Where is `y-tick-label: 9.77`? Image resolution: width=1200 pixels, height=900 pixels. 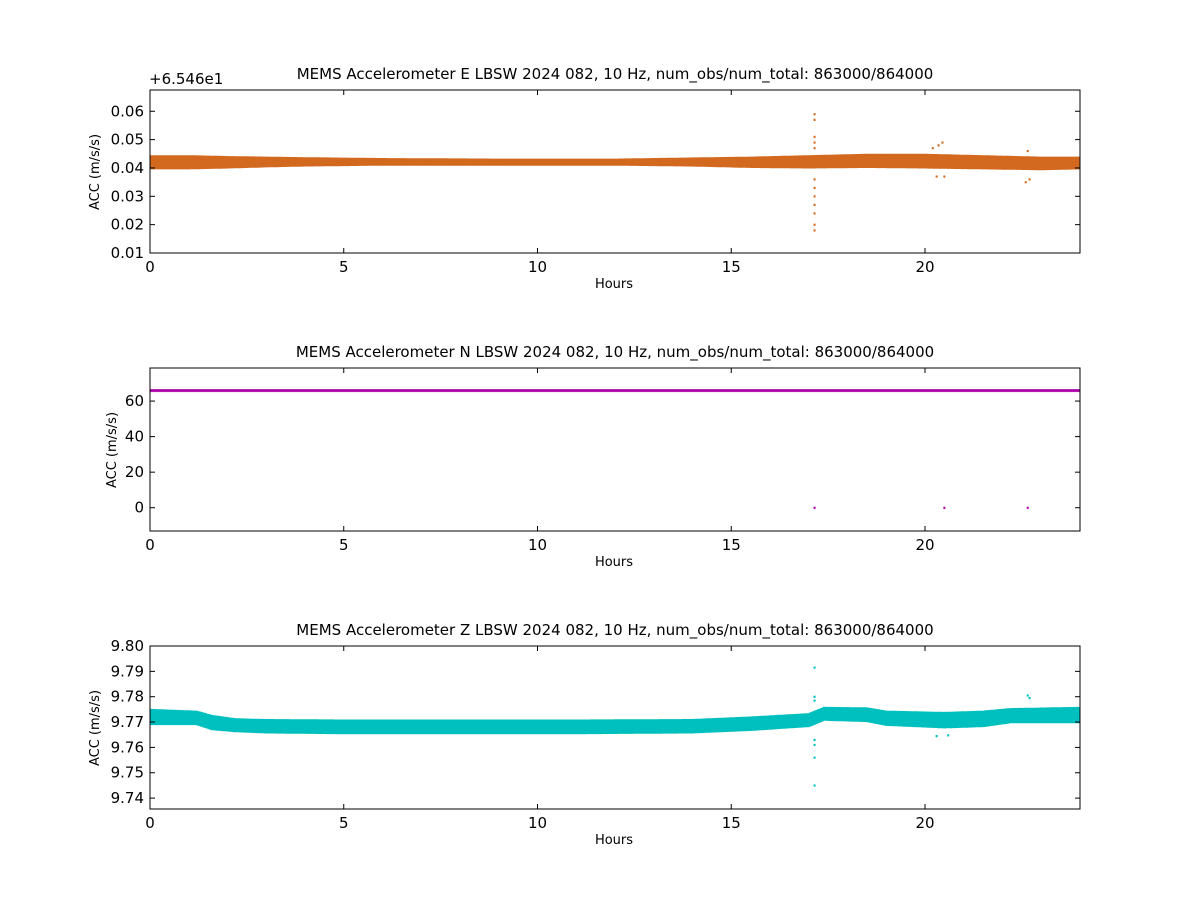
y-tick-label: 9.77 is located at coordinates (127, 722).